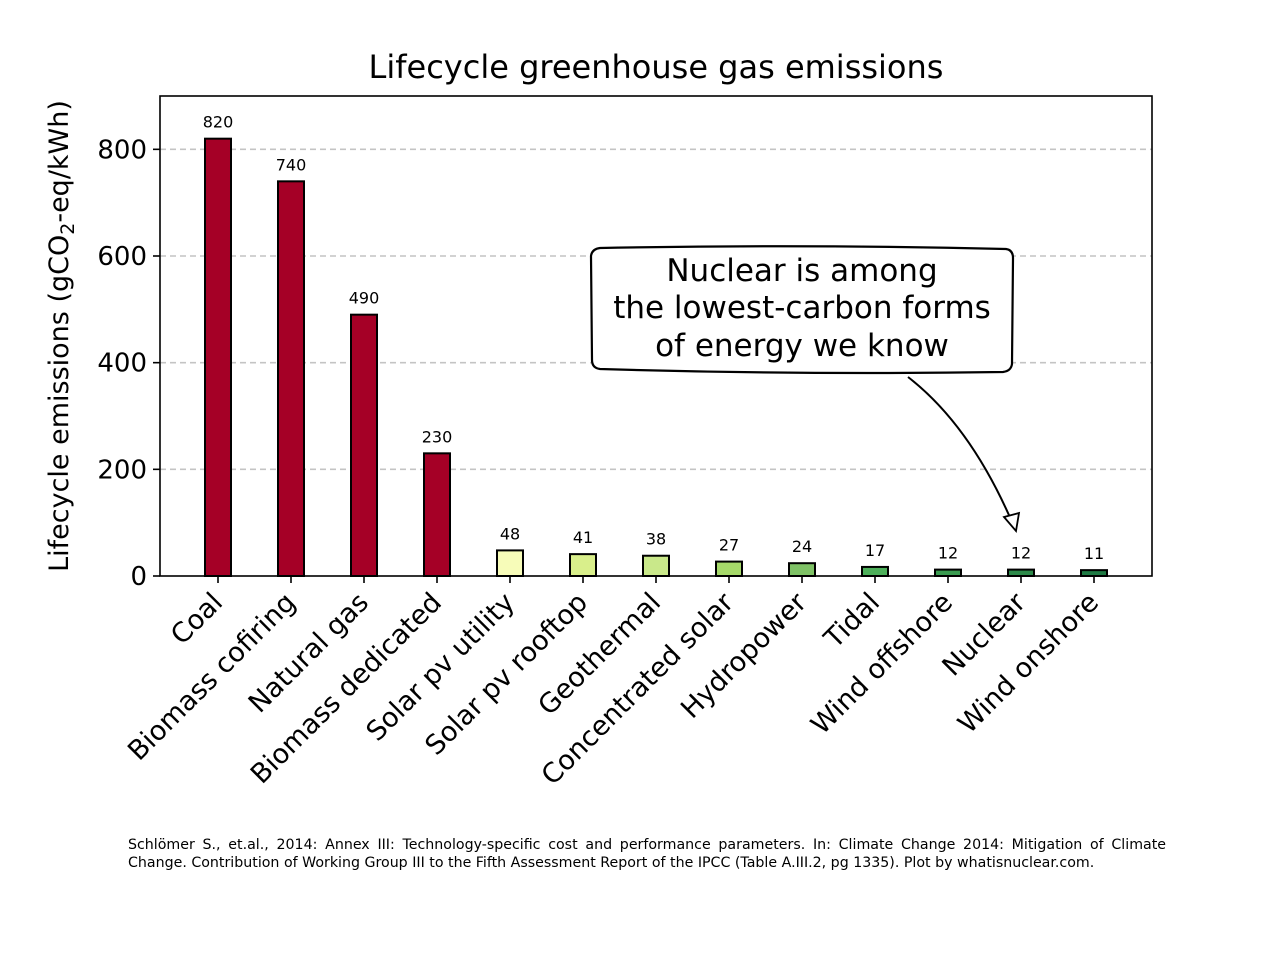 This screenshot has height=960, width=1280. I want to click on annotation-arrowhead, so click(1011, 522).